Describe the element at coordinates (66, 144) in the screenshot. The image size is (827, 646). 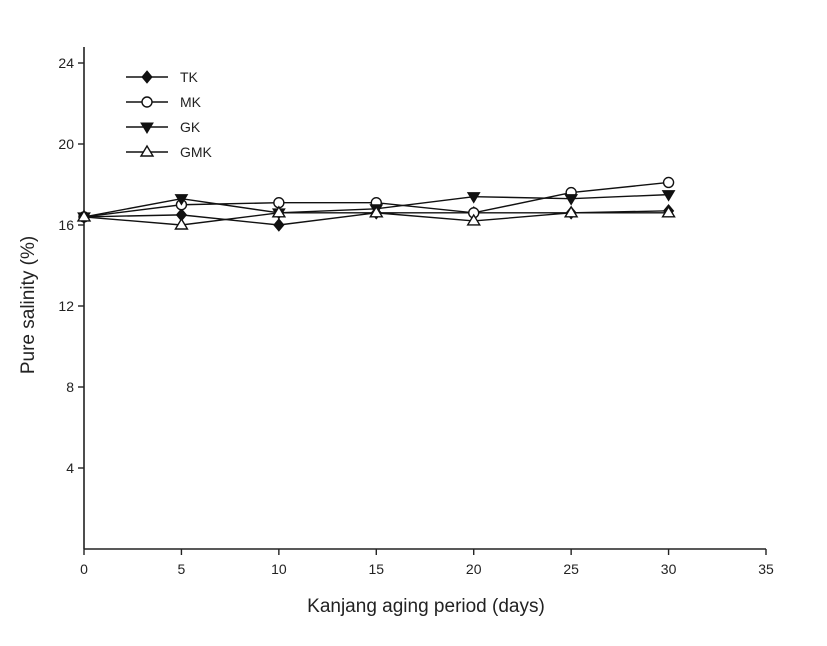
I see `y-tick-label: 20` at that location.